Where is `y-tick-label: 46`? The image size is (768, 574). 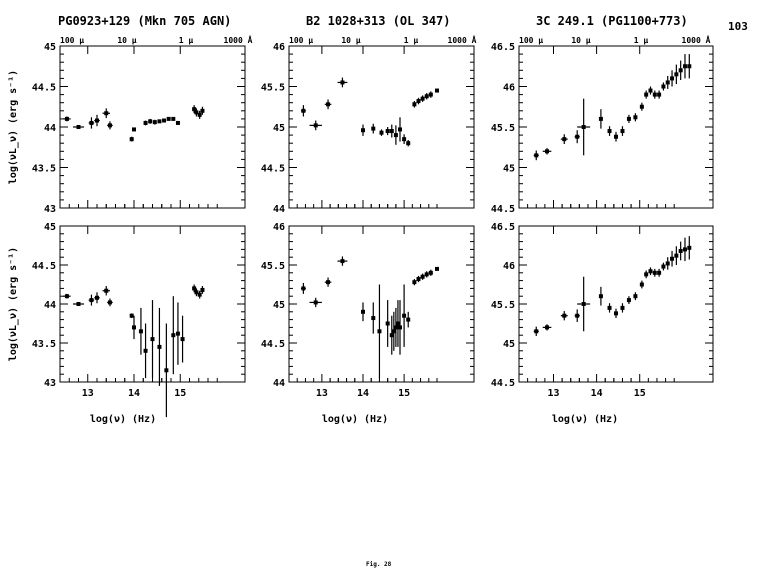
y-tick-label: 46 is located at coordinates (509, 88).